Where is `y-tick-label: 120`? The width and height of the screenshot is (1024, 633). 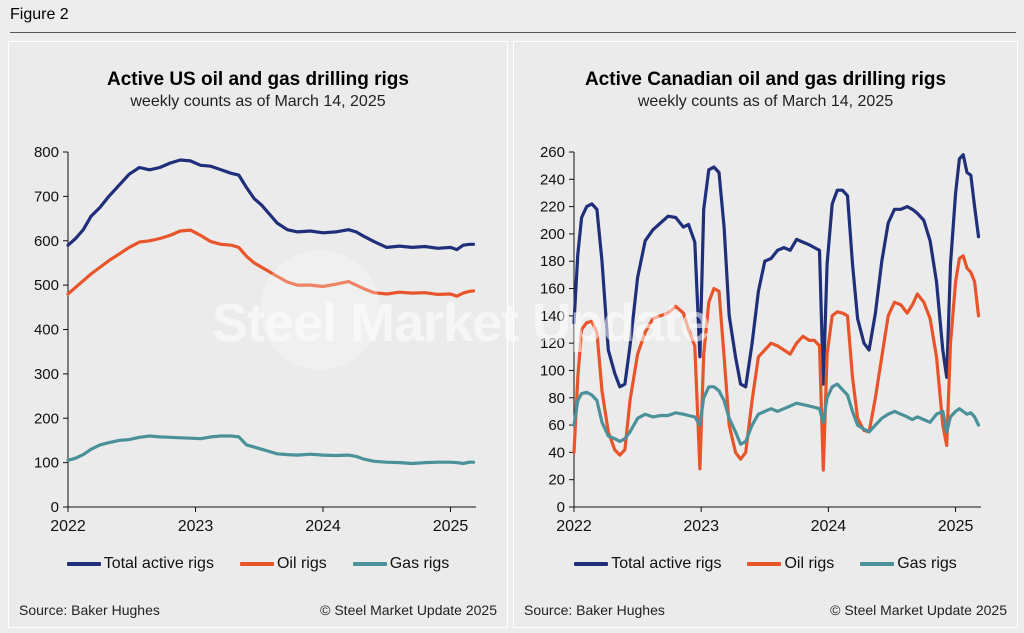
y-tick-label: 120 is located at coordinates (552, 343).